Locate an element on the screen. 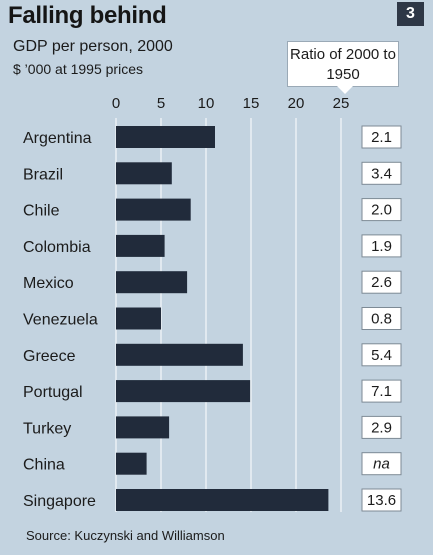 This screenshot has width=433, height=555. ratio-value: 2.0 is located at coordinates (381, 210).